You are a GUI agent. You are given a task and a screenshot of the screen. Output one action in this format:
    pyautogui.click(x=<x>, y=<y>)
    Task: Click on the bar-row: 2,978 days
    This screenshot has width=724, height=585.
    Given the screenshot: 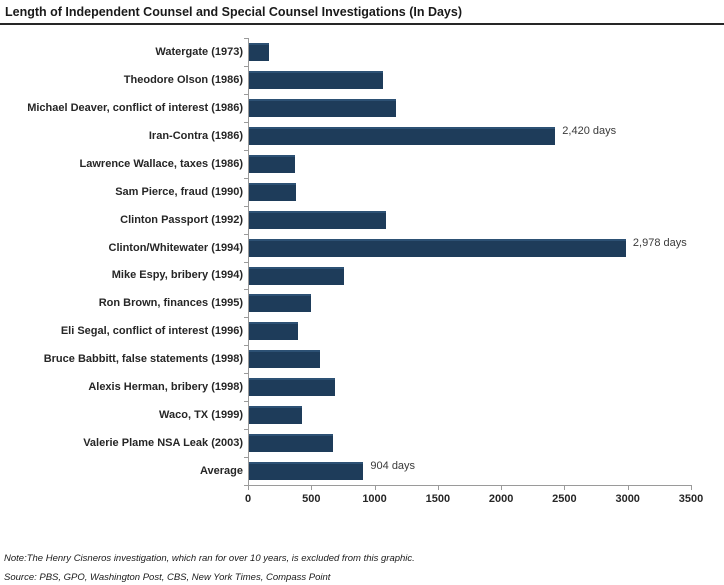 What is the action you would take?
    pyautogui.click(x=470, y=248)
    